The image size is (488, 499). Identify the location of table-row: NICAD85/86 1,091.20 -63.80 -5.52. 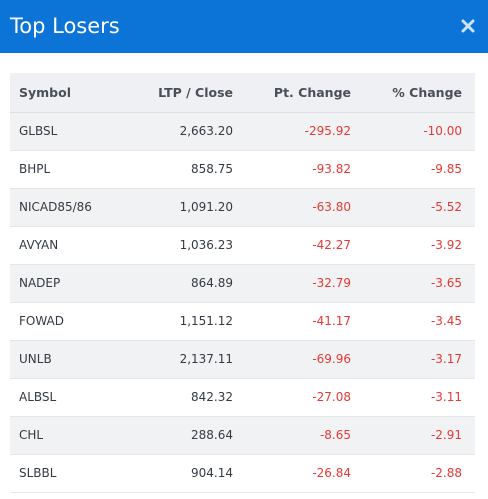
(242, 207).